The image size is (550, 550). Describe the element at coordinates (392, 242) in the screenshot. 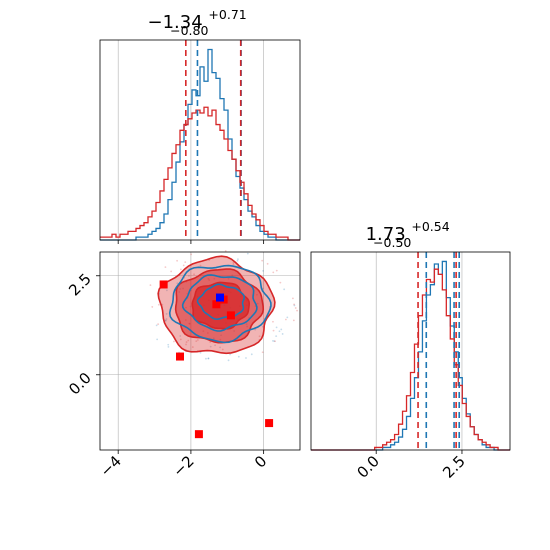

I see `title-lower-error: −0.50` at that location.